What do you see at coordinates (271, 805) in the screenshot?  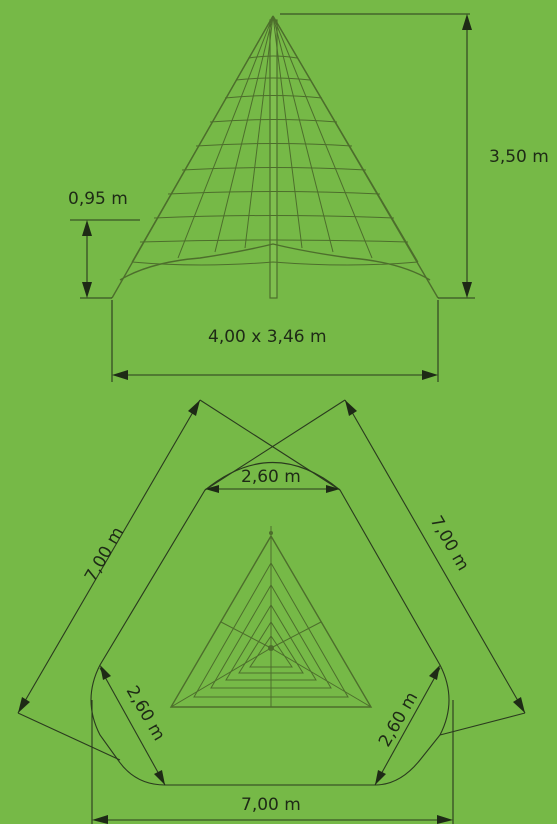 I see `bottom-side-label: 7,00 m` at bounding box center [271, 805].